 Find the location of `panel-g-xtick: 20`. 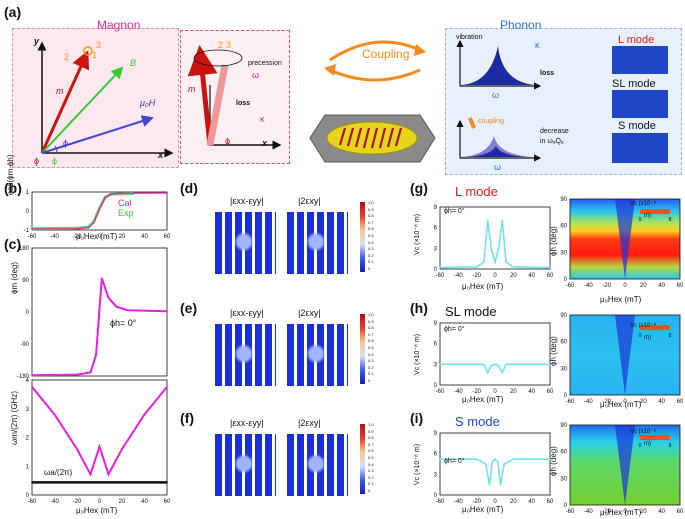

panel-g-xtick: 20 is located at coordinates (513, 276).